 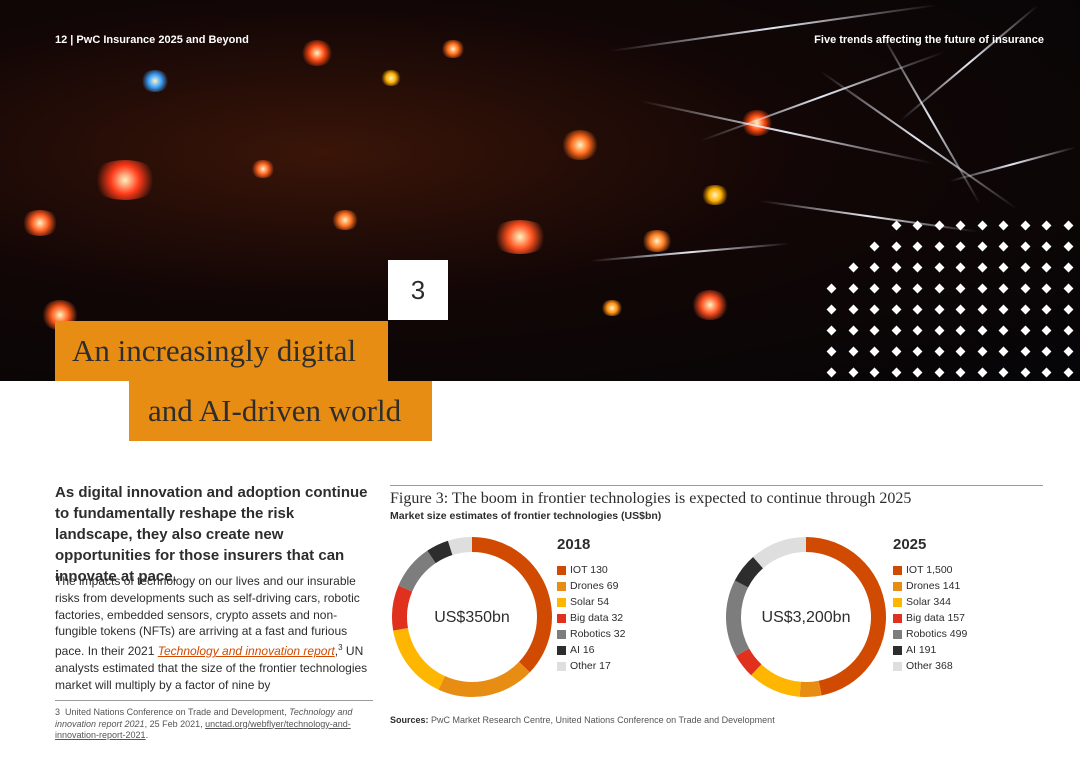 I want to click on legend-item: AI 16, so click(x=591, y=650).